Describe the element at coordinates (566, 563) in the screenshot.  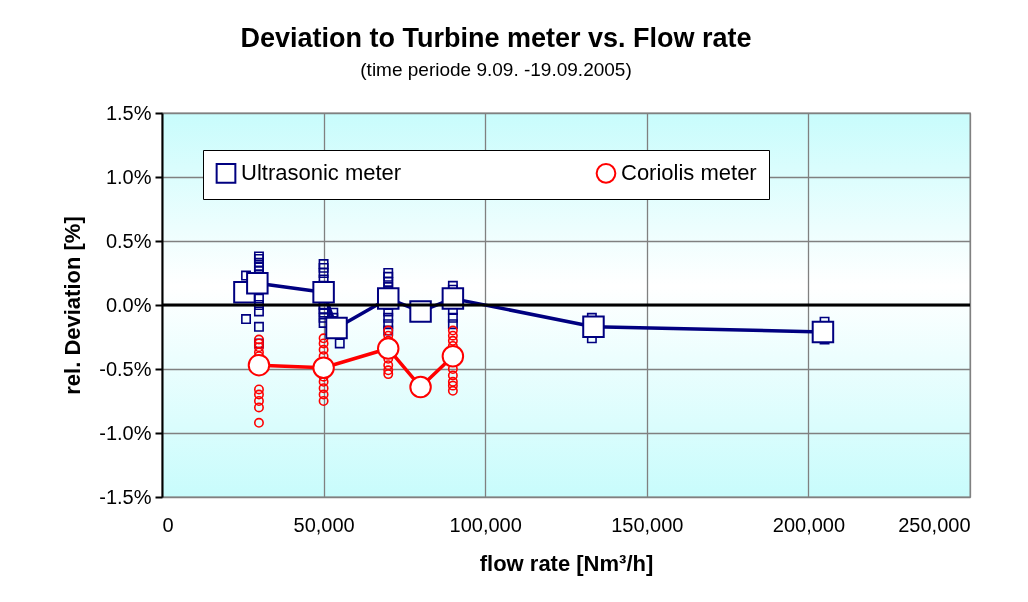
I see `x-axis-title: flow rate [Nm³/h]` at that location.